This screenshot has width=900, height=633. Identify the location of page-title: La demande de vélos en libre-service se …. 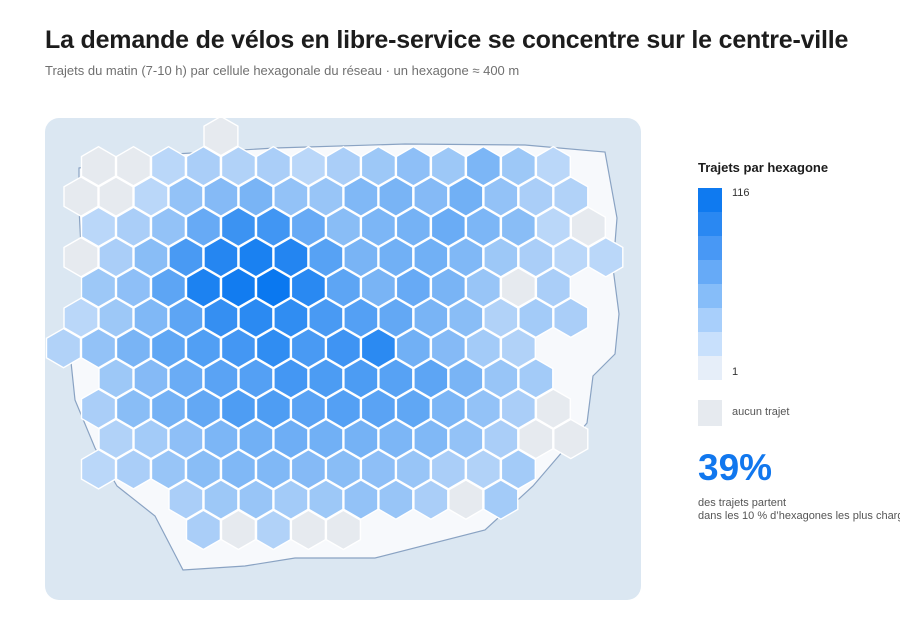
(447, 40).